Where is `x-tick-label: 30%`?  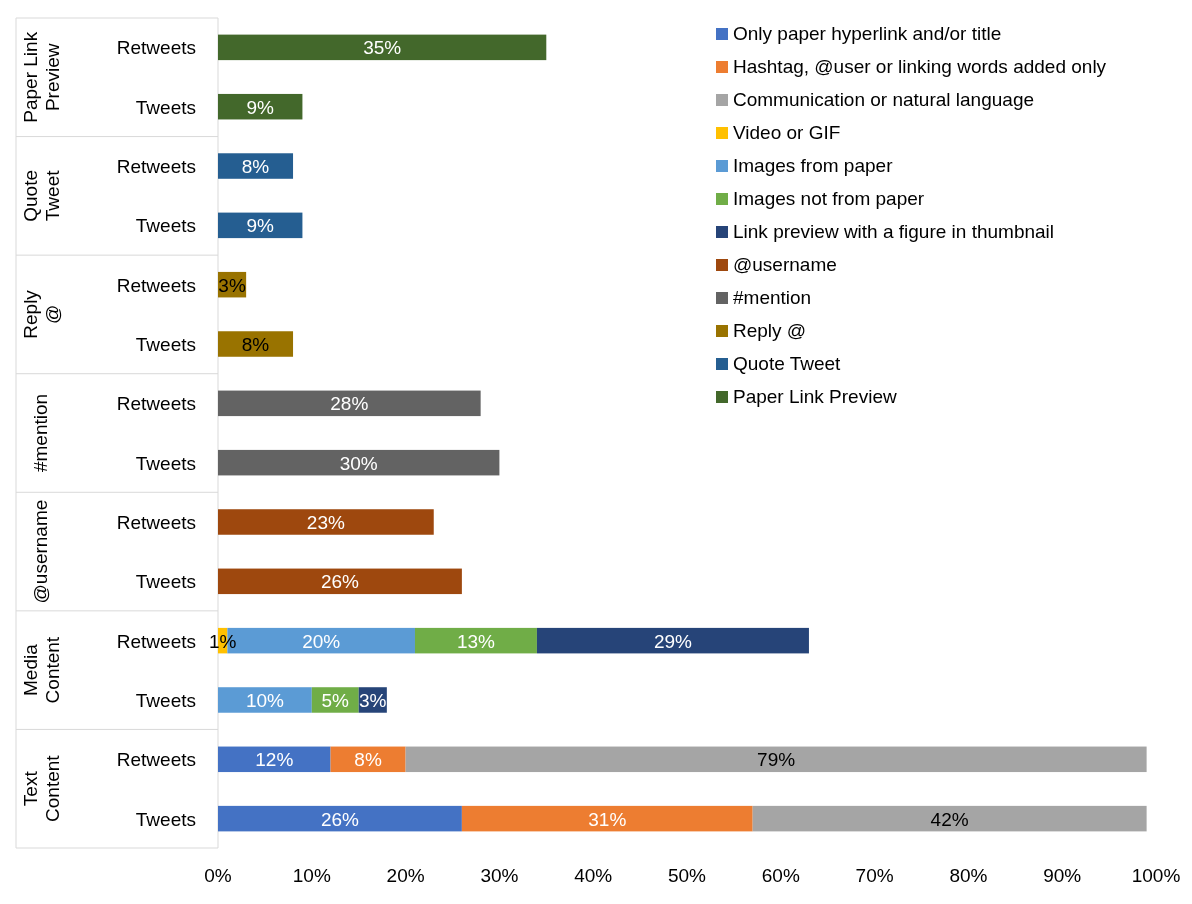
x-tick-label: 30% is located at coordinates (499, 875).